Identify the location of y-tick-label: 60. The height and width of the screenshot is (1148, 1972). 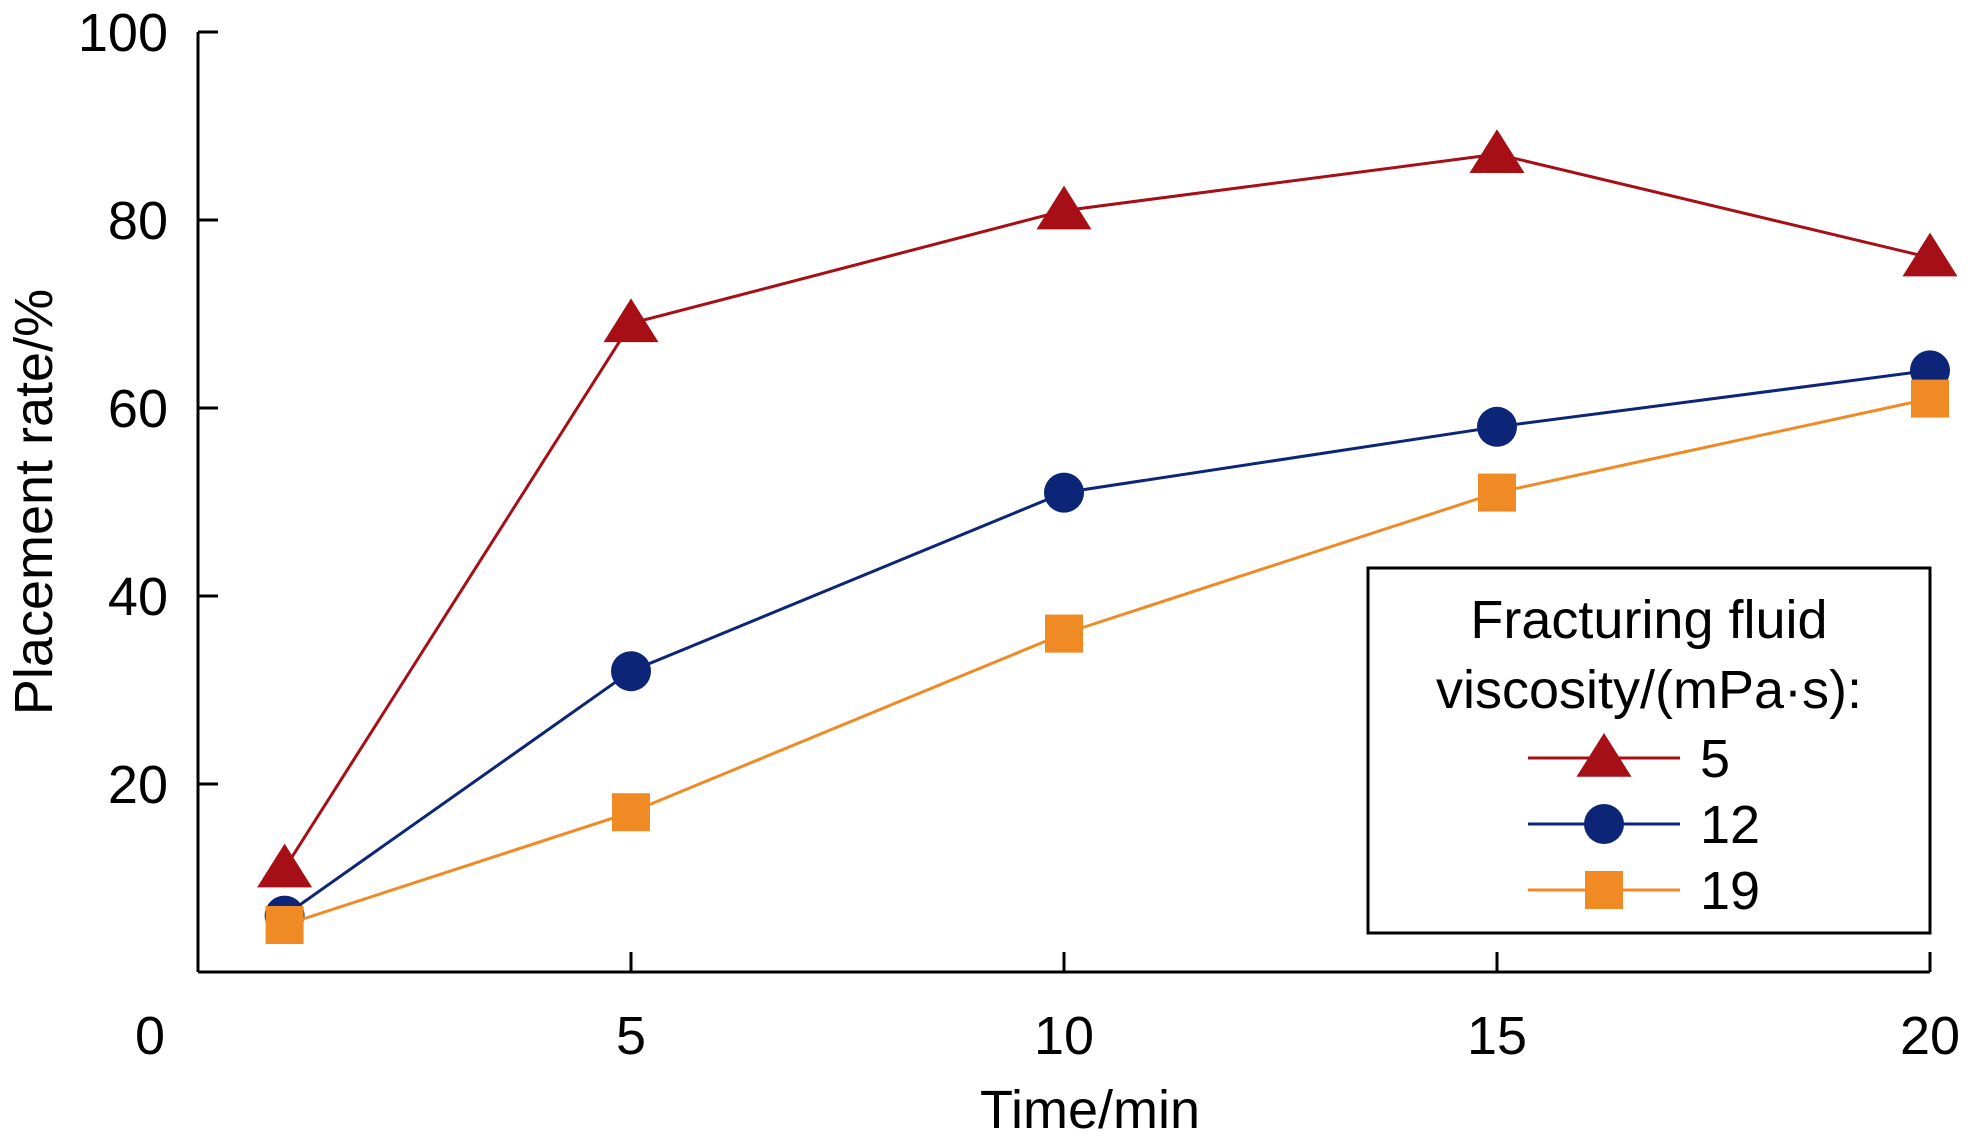
(138, 409).